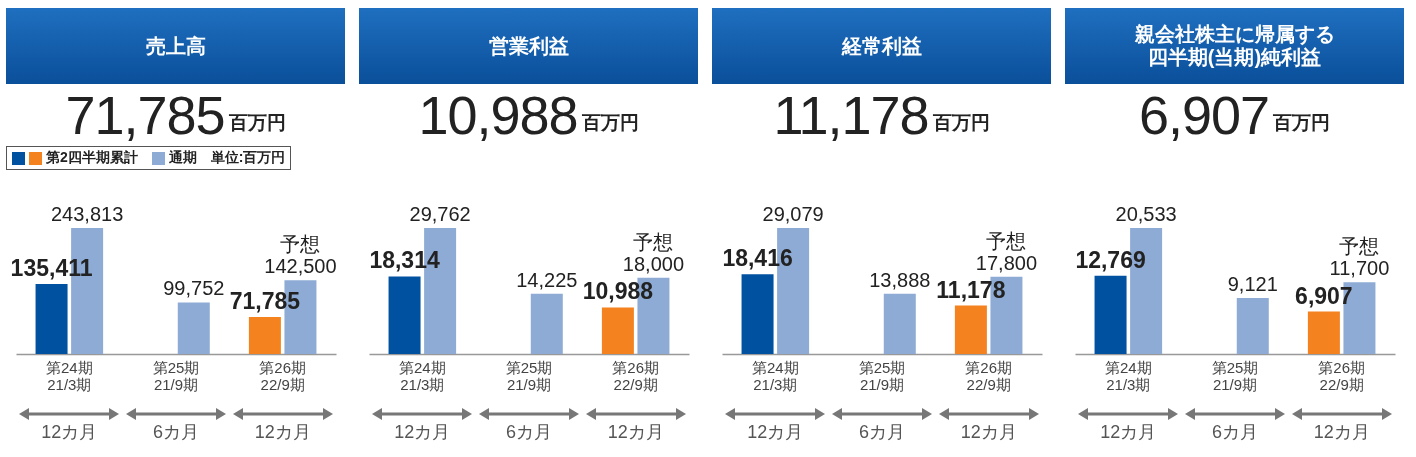  What do you see at coordinates (440, 214) in the screenshot?
I see `data-label: 29,762` at bounding box center [440, 214].